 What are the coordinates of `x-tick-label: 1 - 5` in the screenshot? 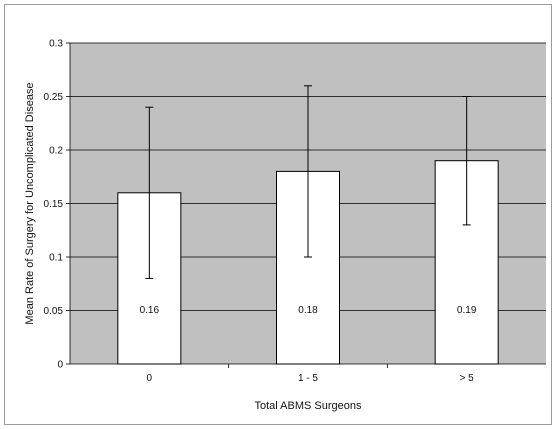 It's located at (308, 378).